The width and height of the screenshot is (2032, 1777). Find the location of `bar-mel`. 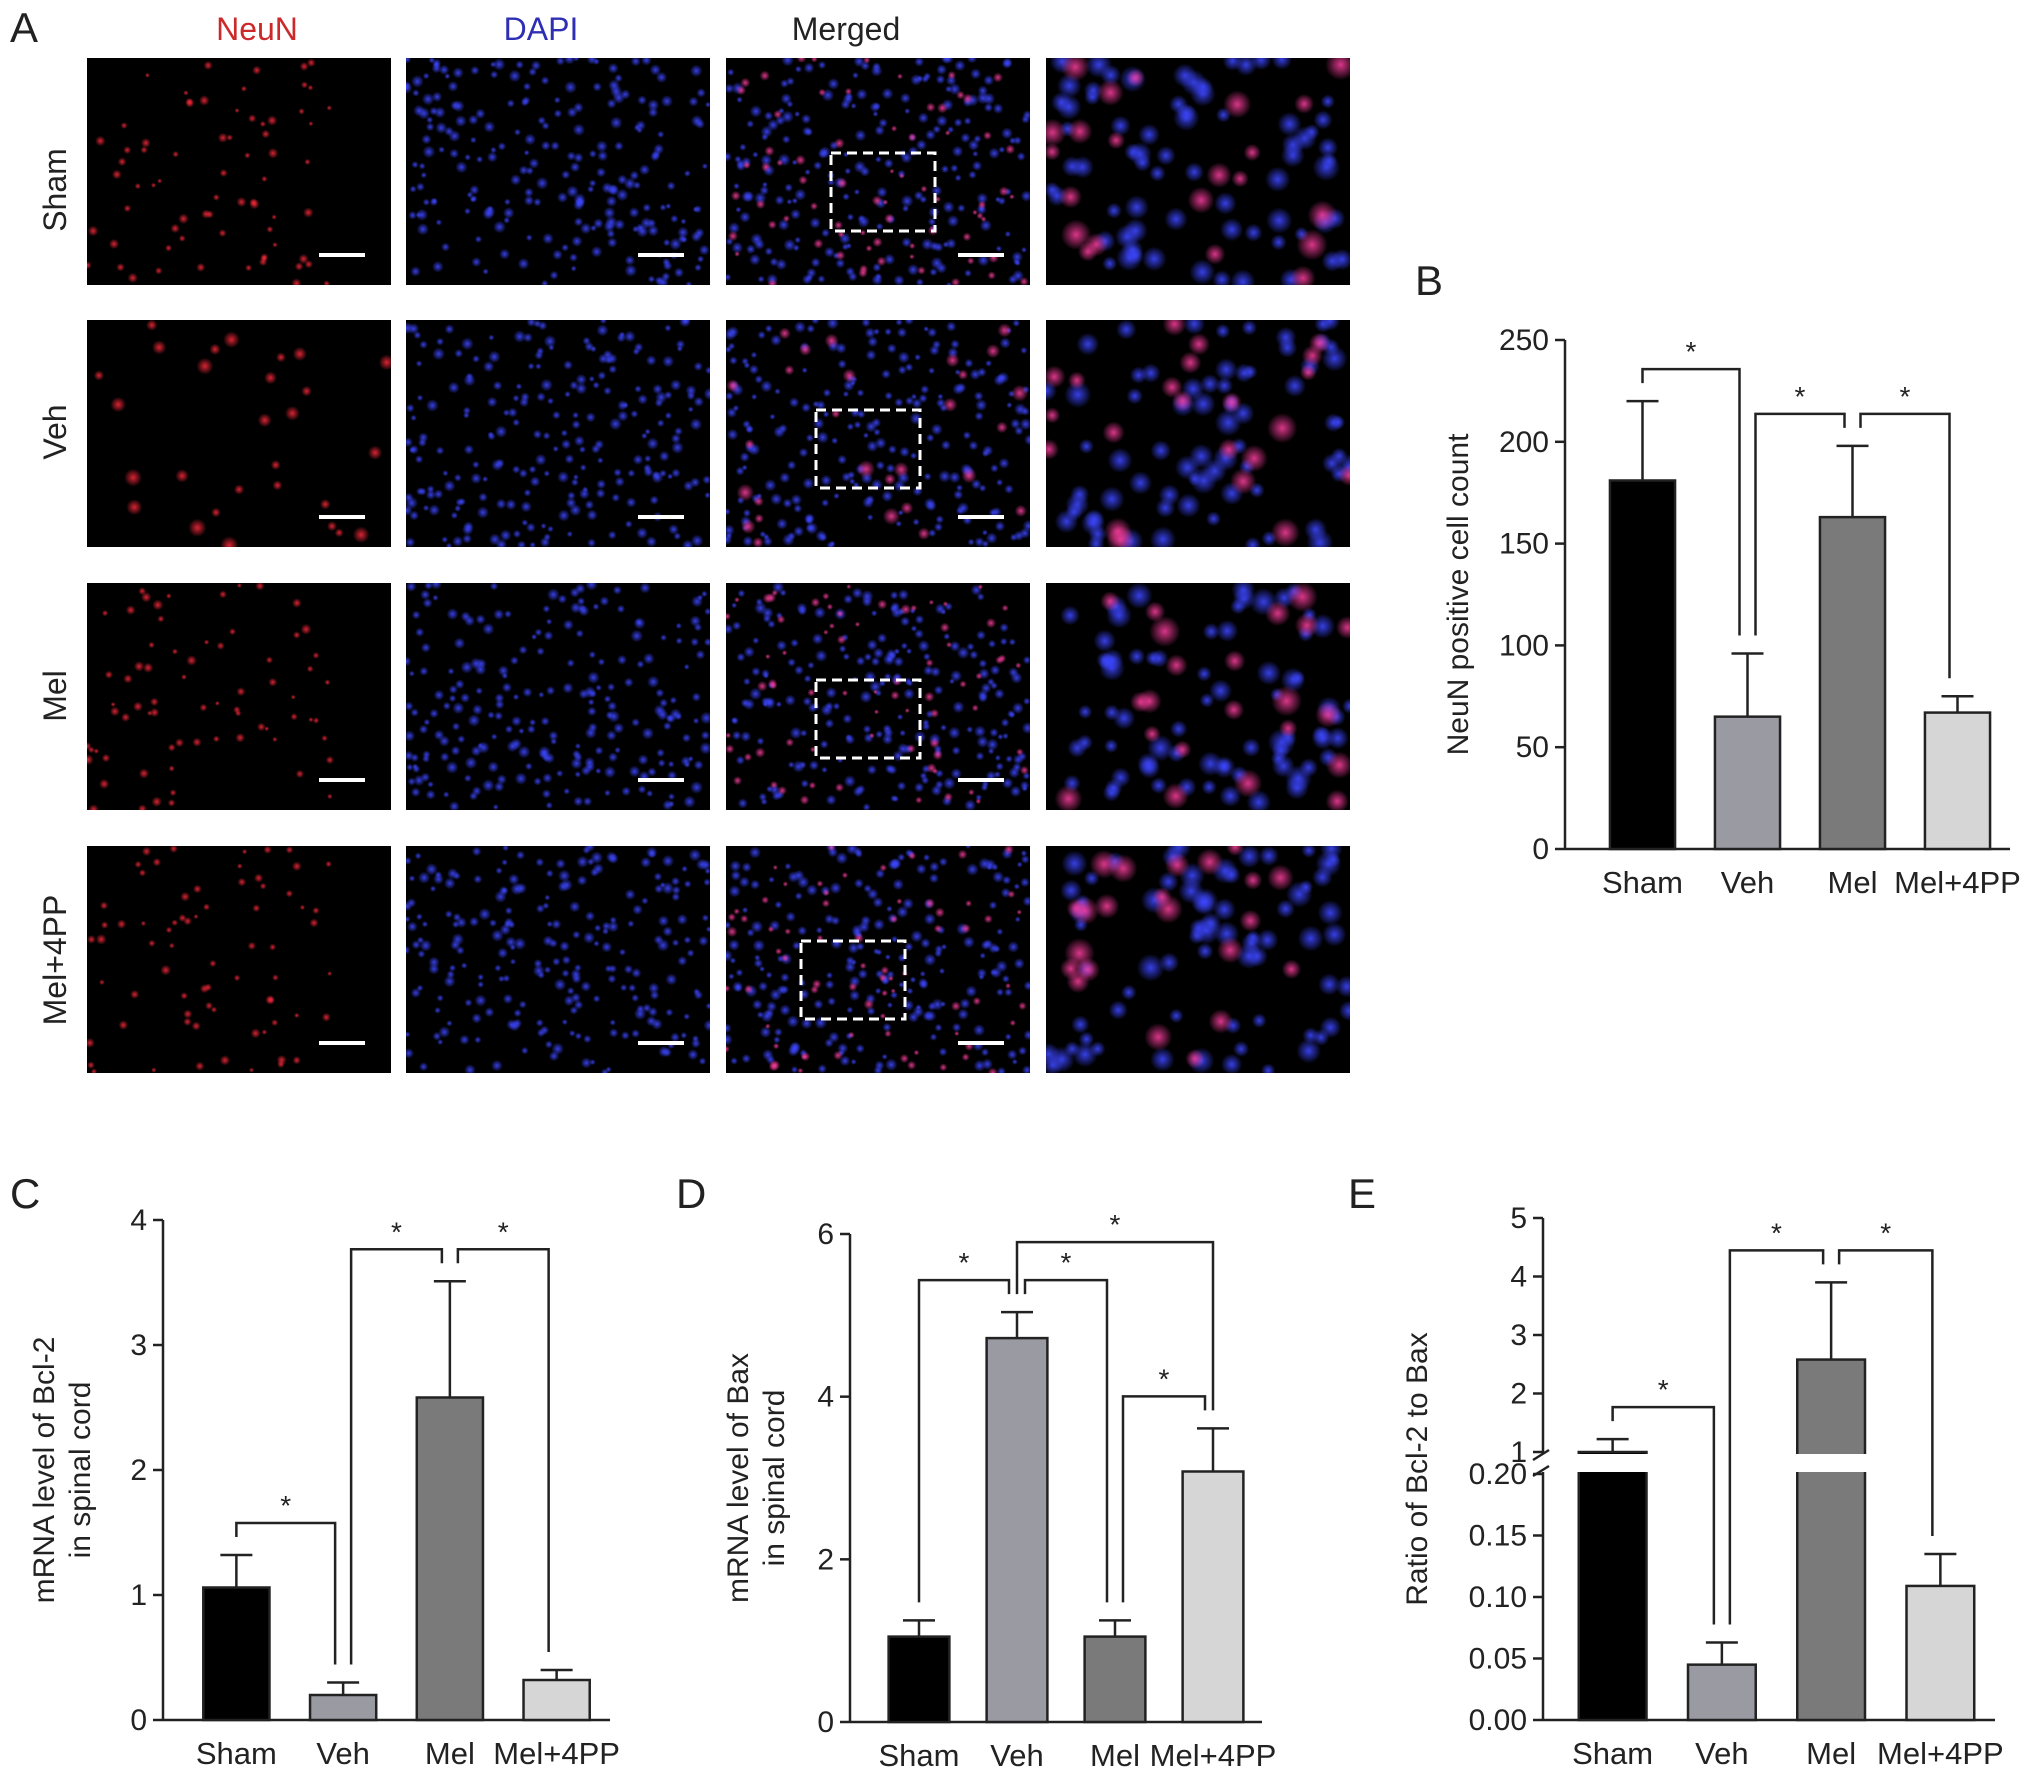

bar-mel is located at coordinates (1852, 683).